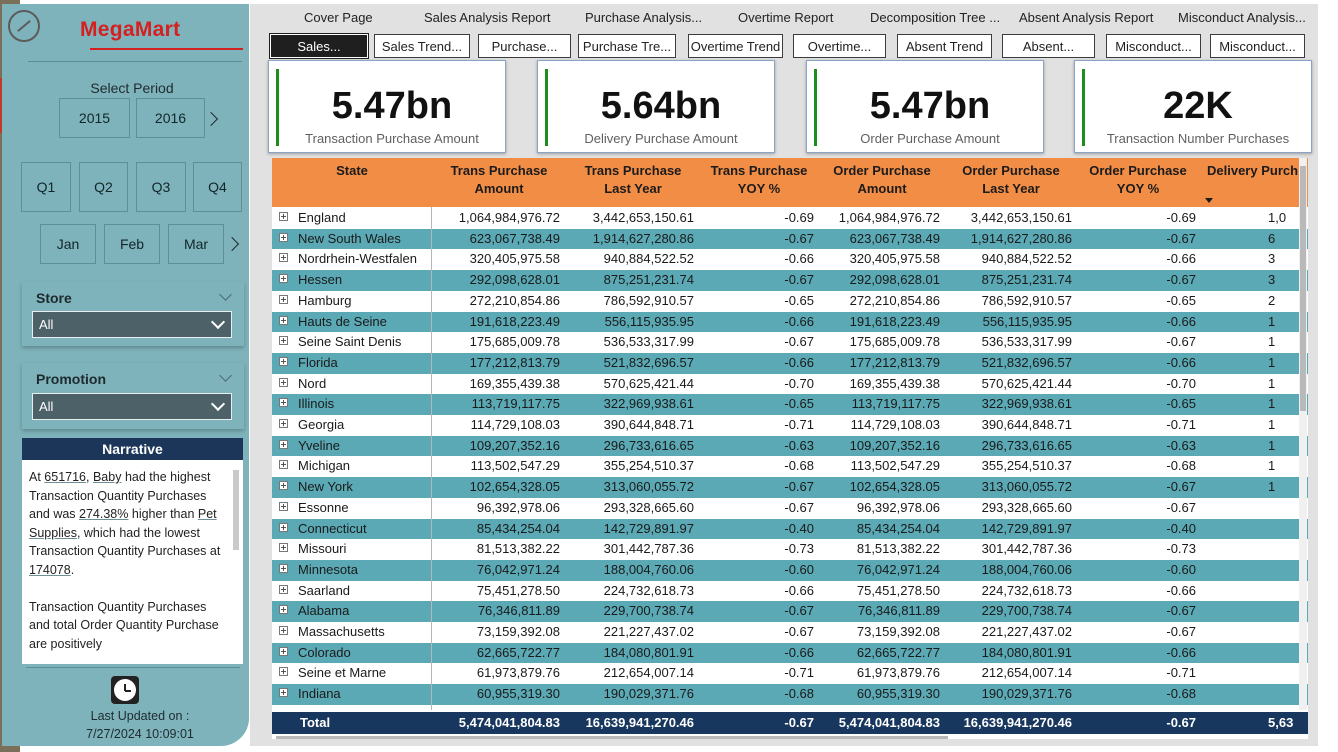  Describe the element at coordinates (24, 26) in the screenshot. I see `back-icon` at that location.